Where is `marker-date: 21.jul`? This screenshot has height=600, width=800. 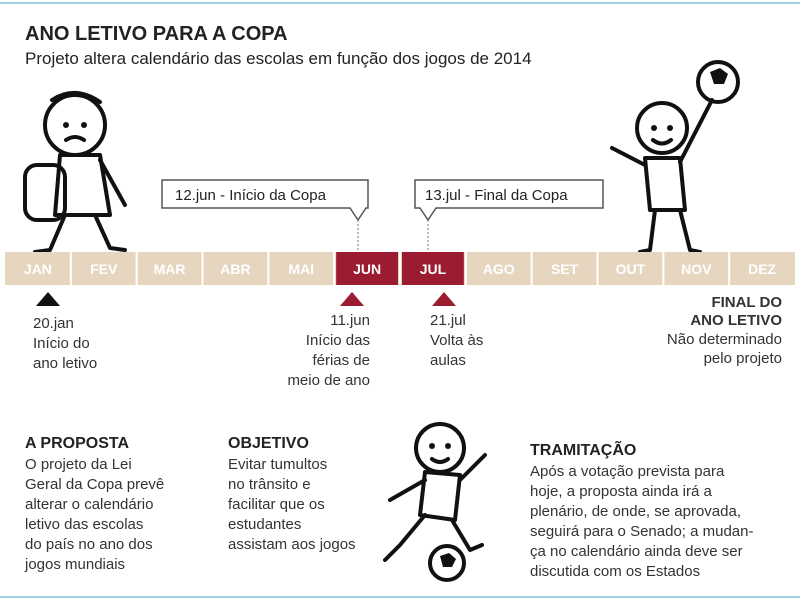
marker-date: 21.jul is located at coordinates (448, 320).